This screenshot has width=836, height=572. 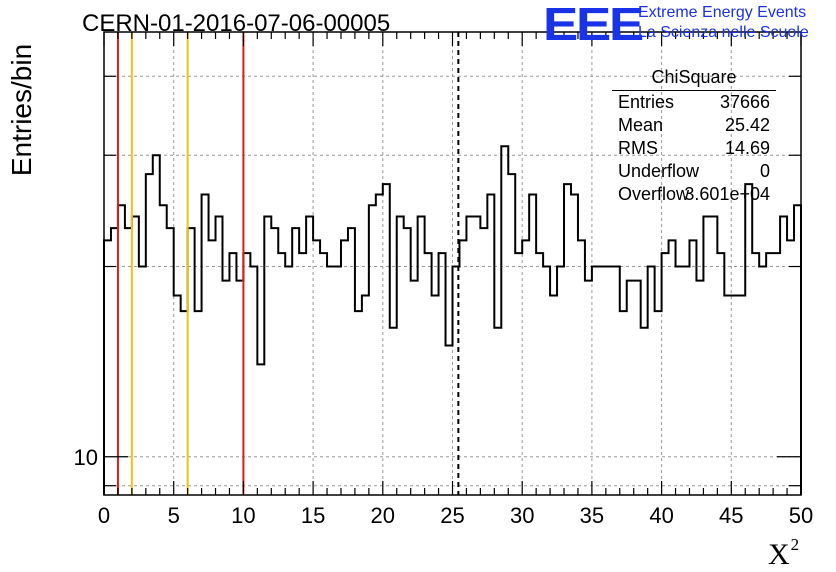 What do you see at coordinates (694, 148) in the screenshot?
I see `stats-row-rms: RMS 14.69` at bounding box center [694, 148].